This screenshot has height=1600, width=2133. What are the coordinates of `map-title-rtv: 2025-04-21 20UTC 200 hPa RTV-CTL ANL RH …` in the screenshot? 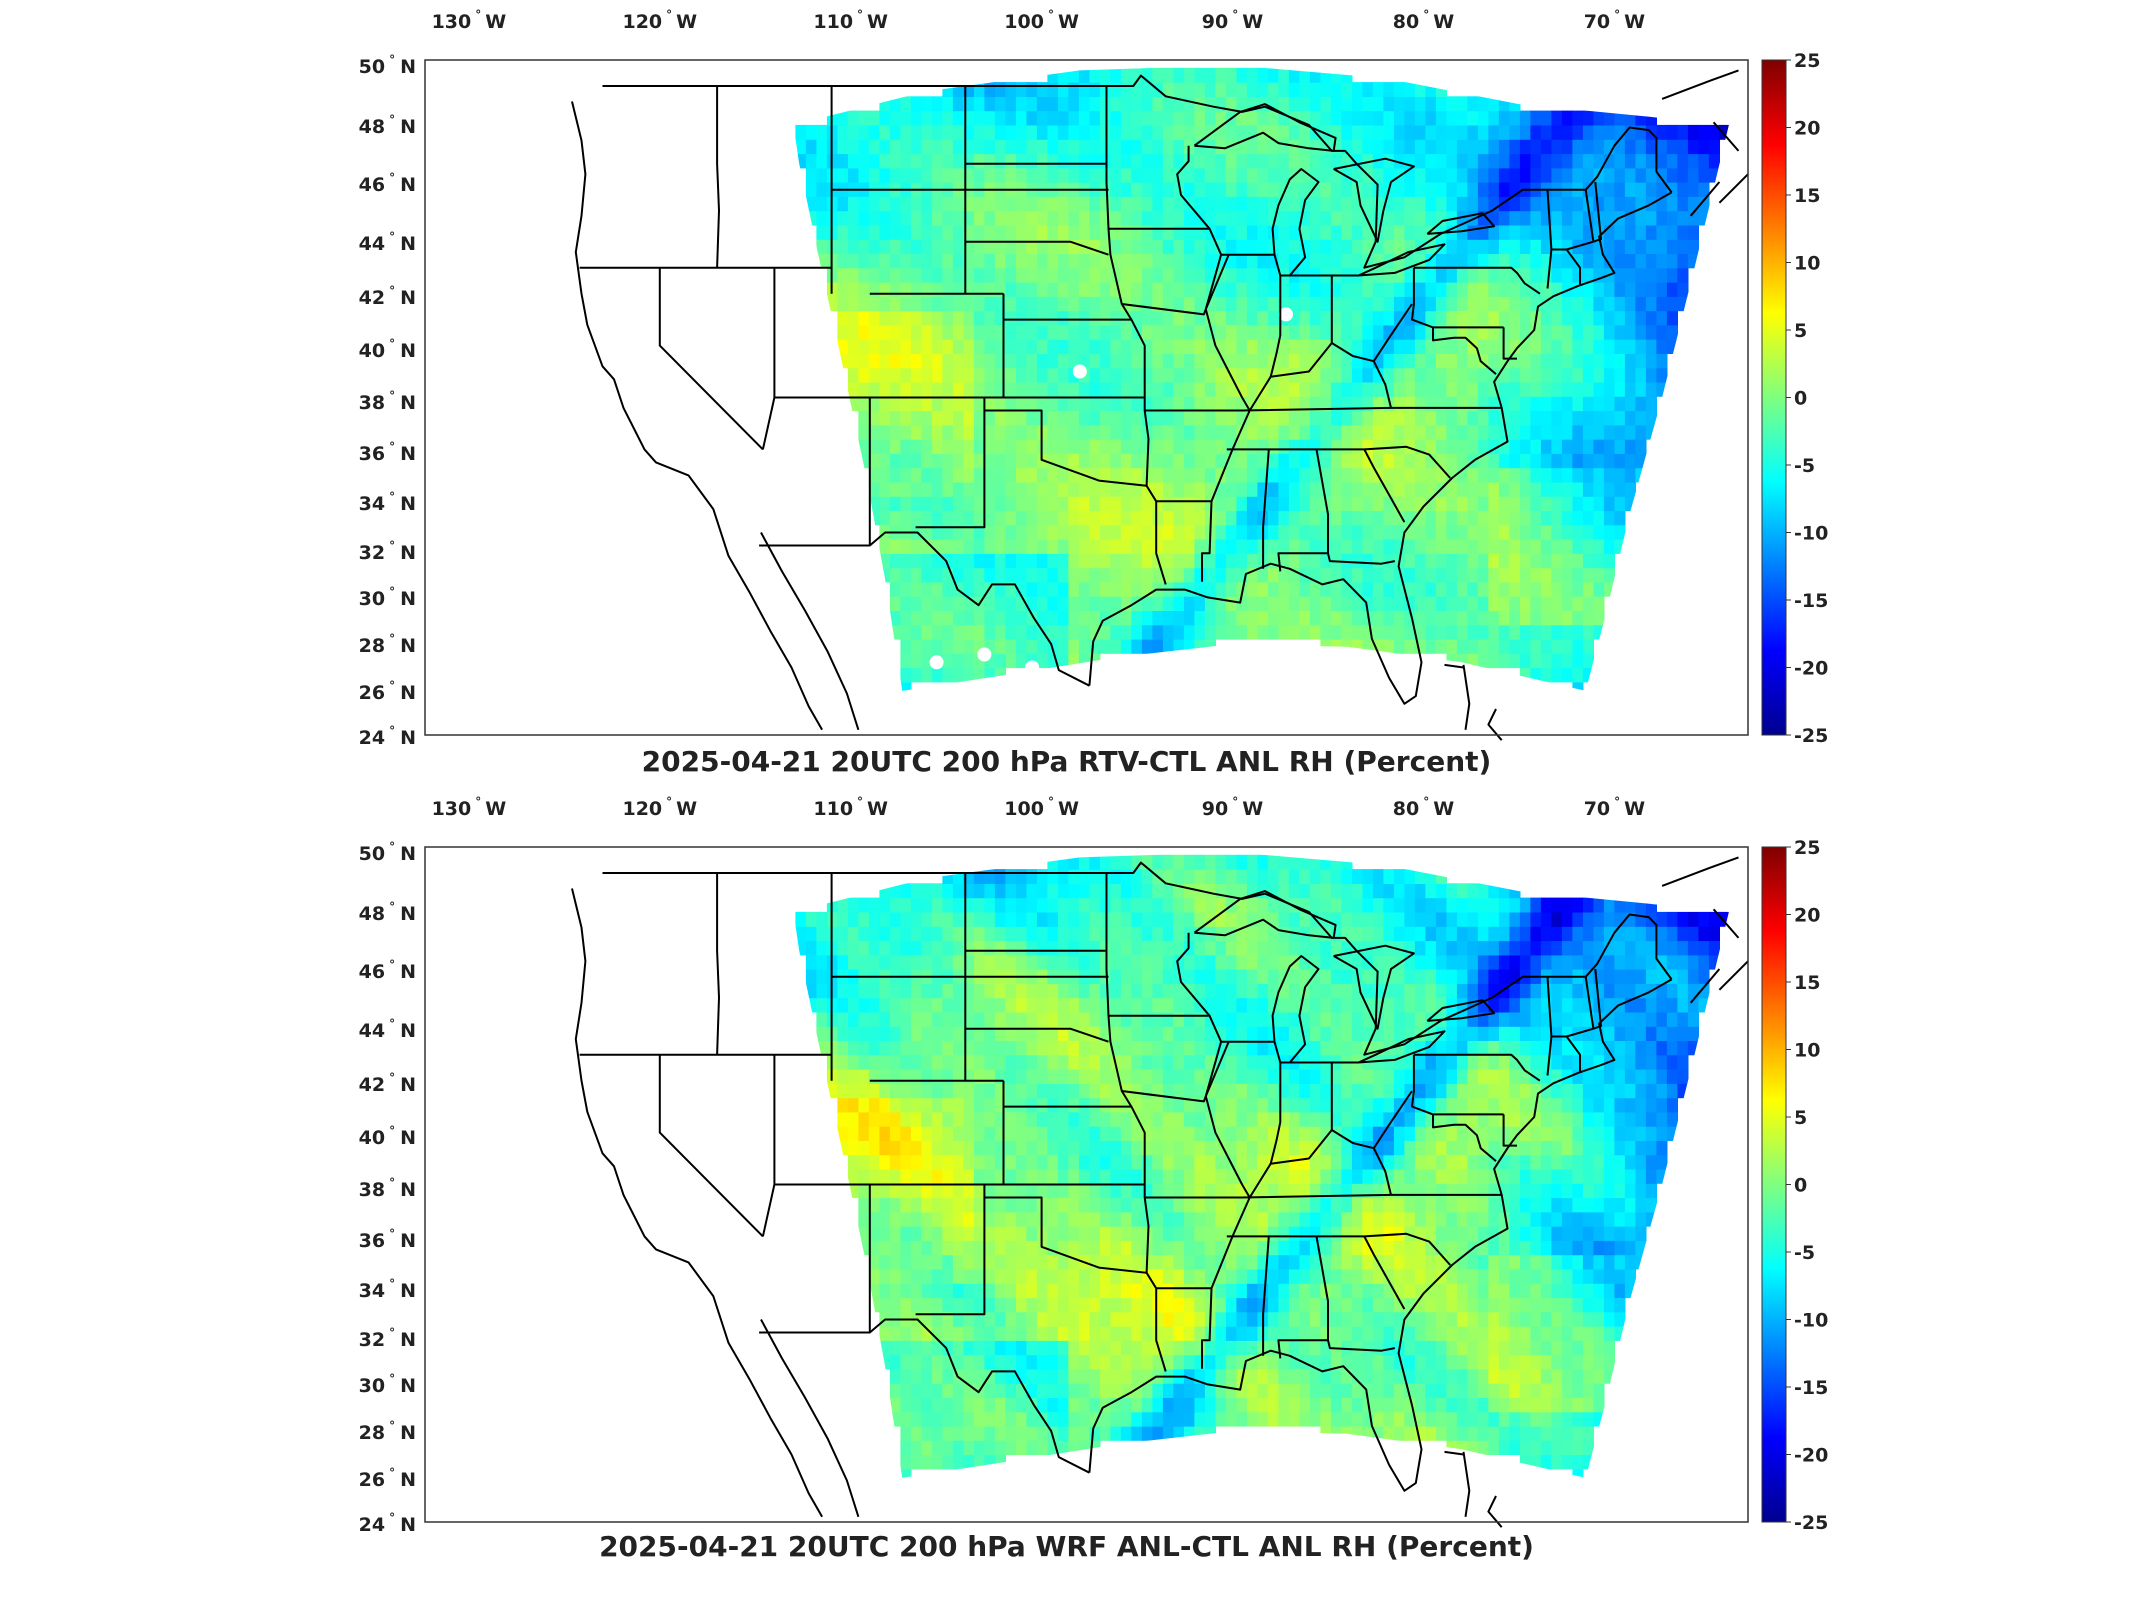 It's located at (1066, 761).